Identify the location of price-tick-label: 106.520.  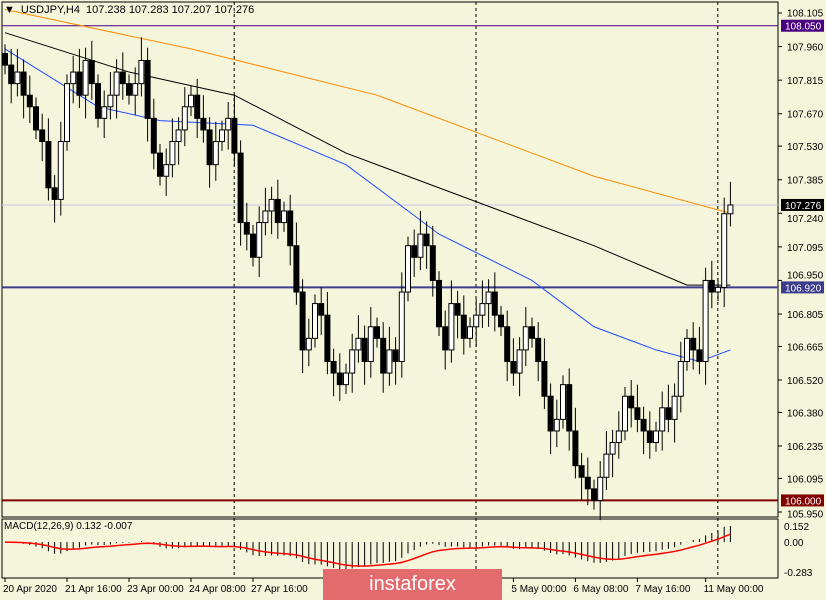
(805, 381).